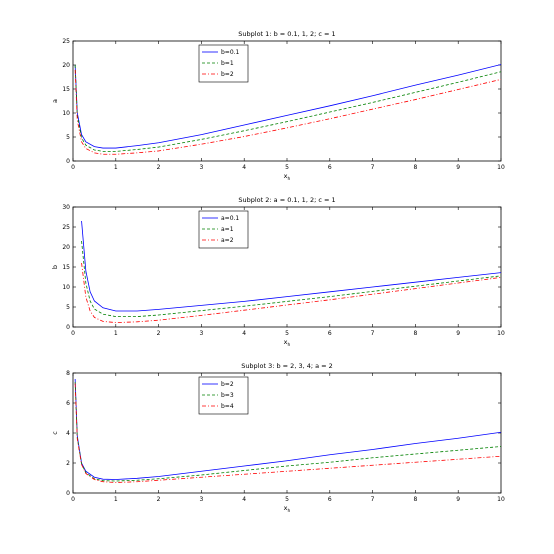  I want to click on series-line-a=0.1, so click(291, 266).